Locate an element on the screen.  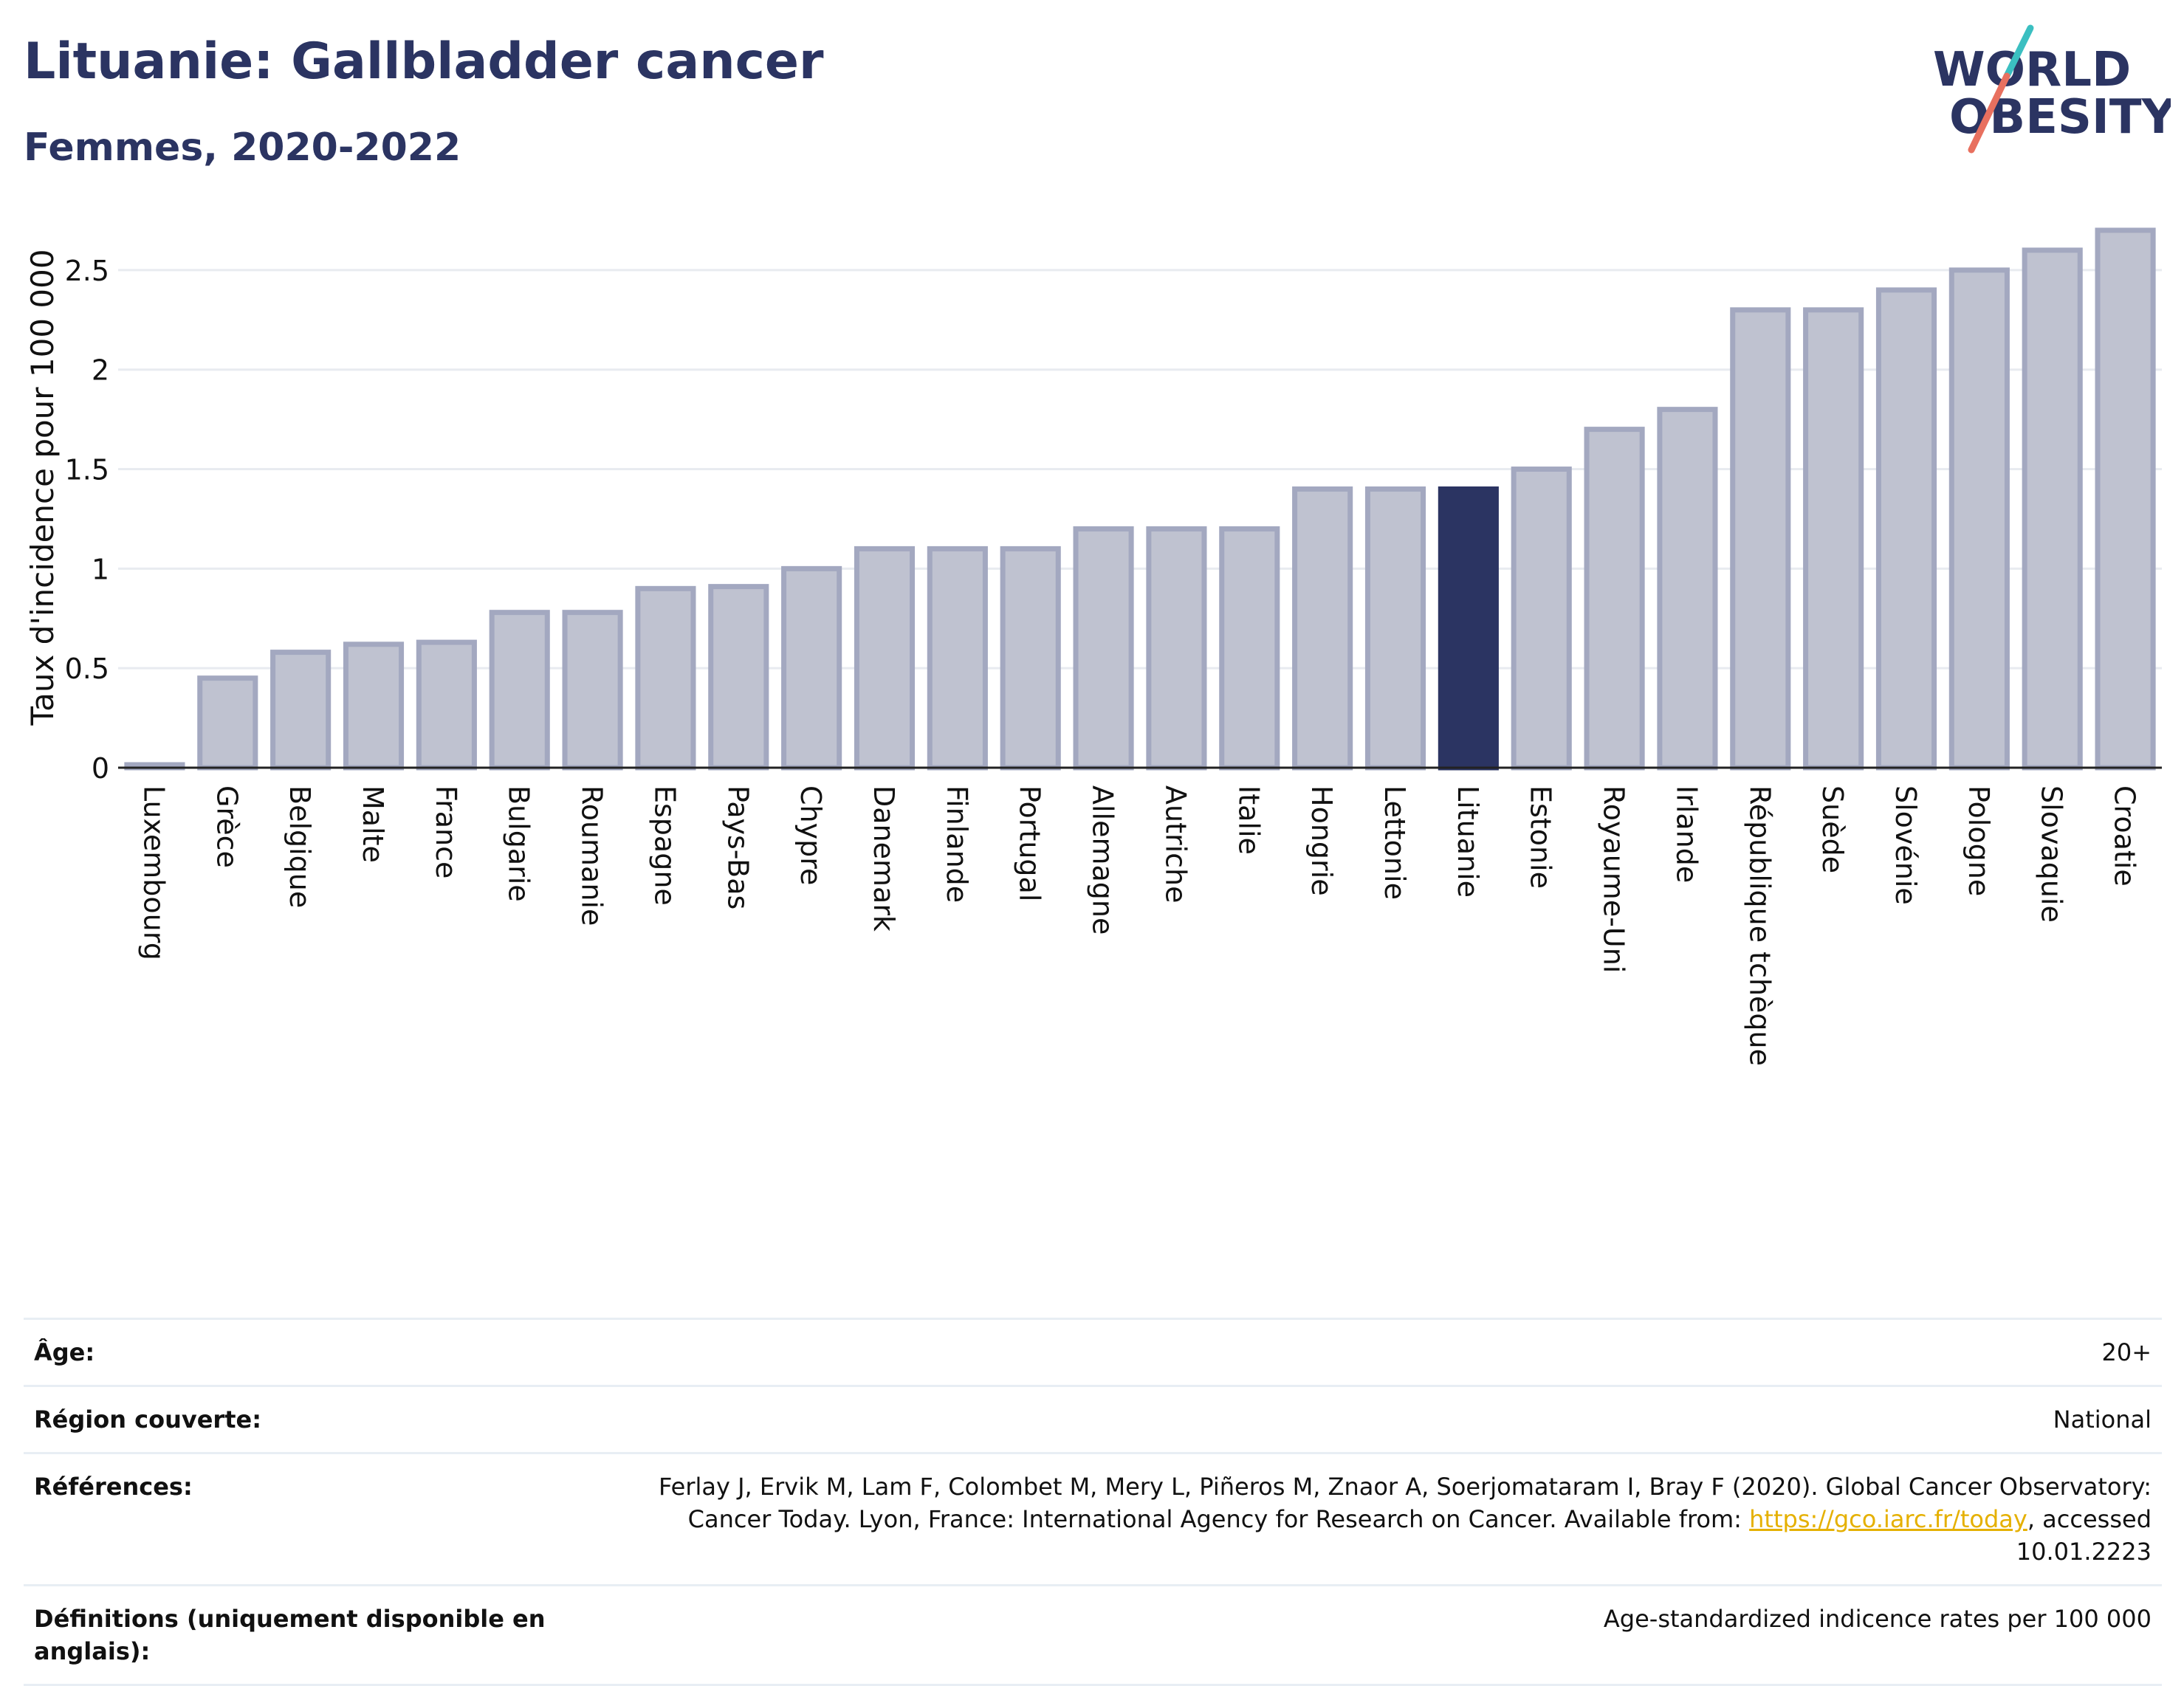
bar-su-de is located at coordinates (1833, 539).